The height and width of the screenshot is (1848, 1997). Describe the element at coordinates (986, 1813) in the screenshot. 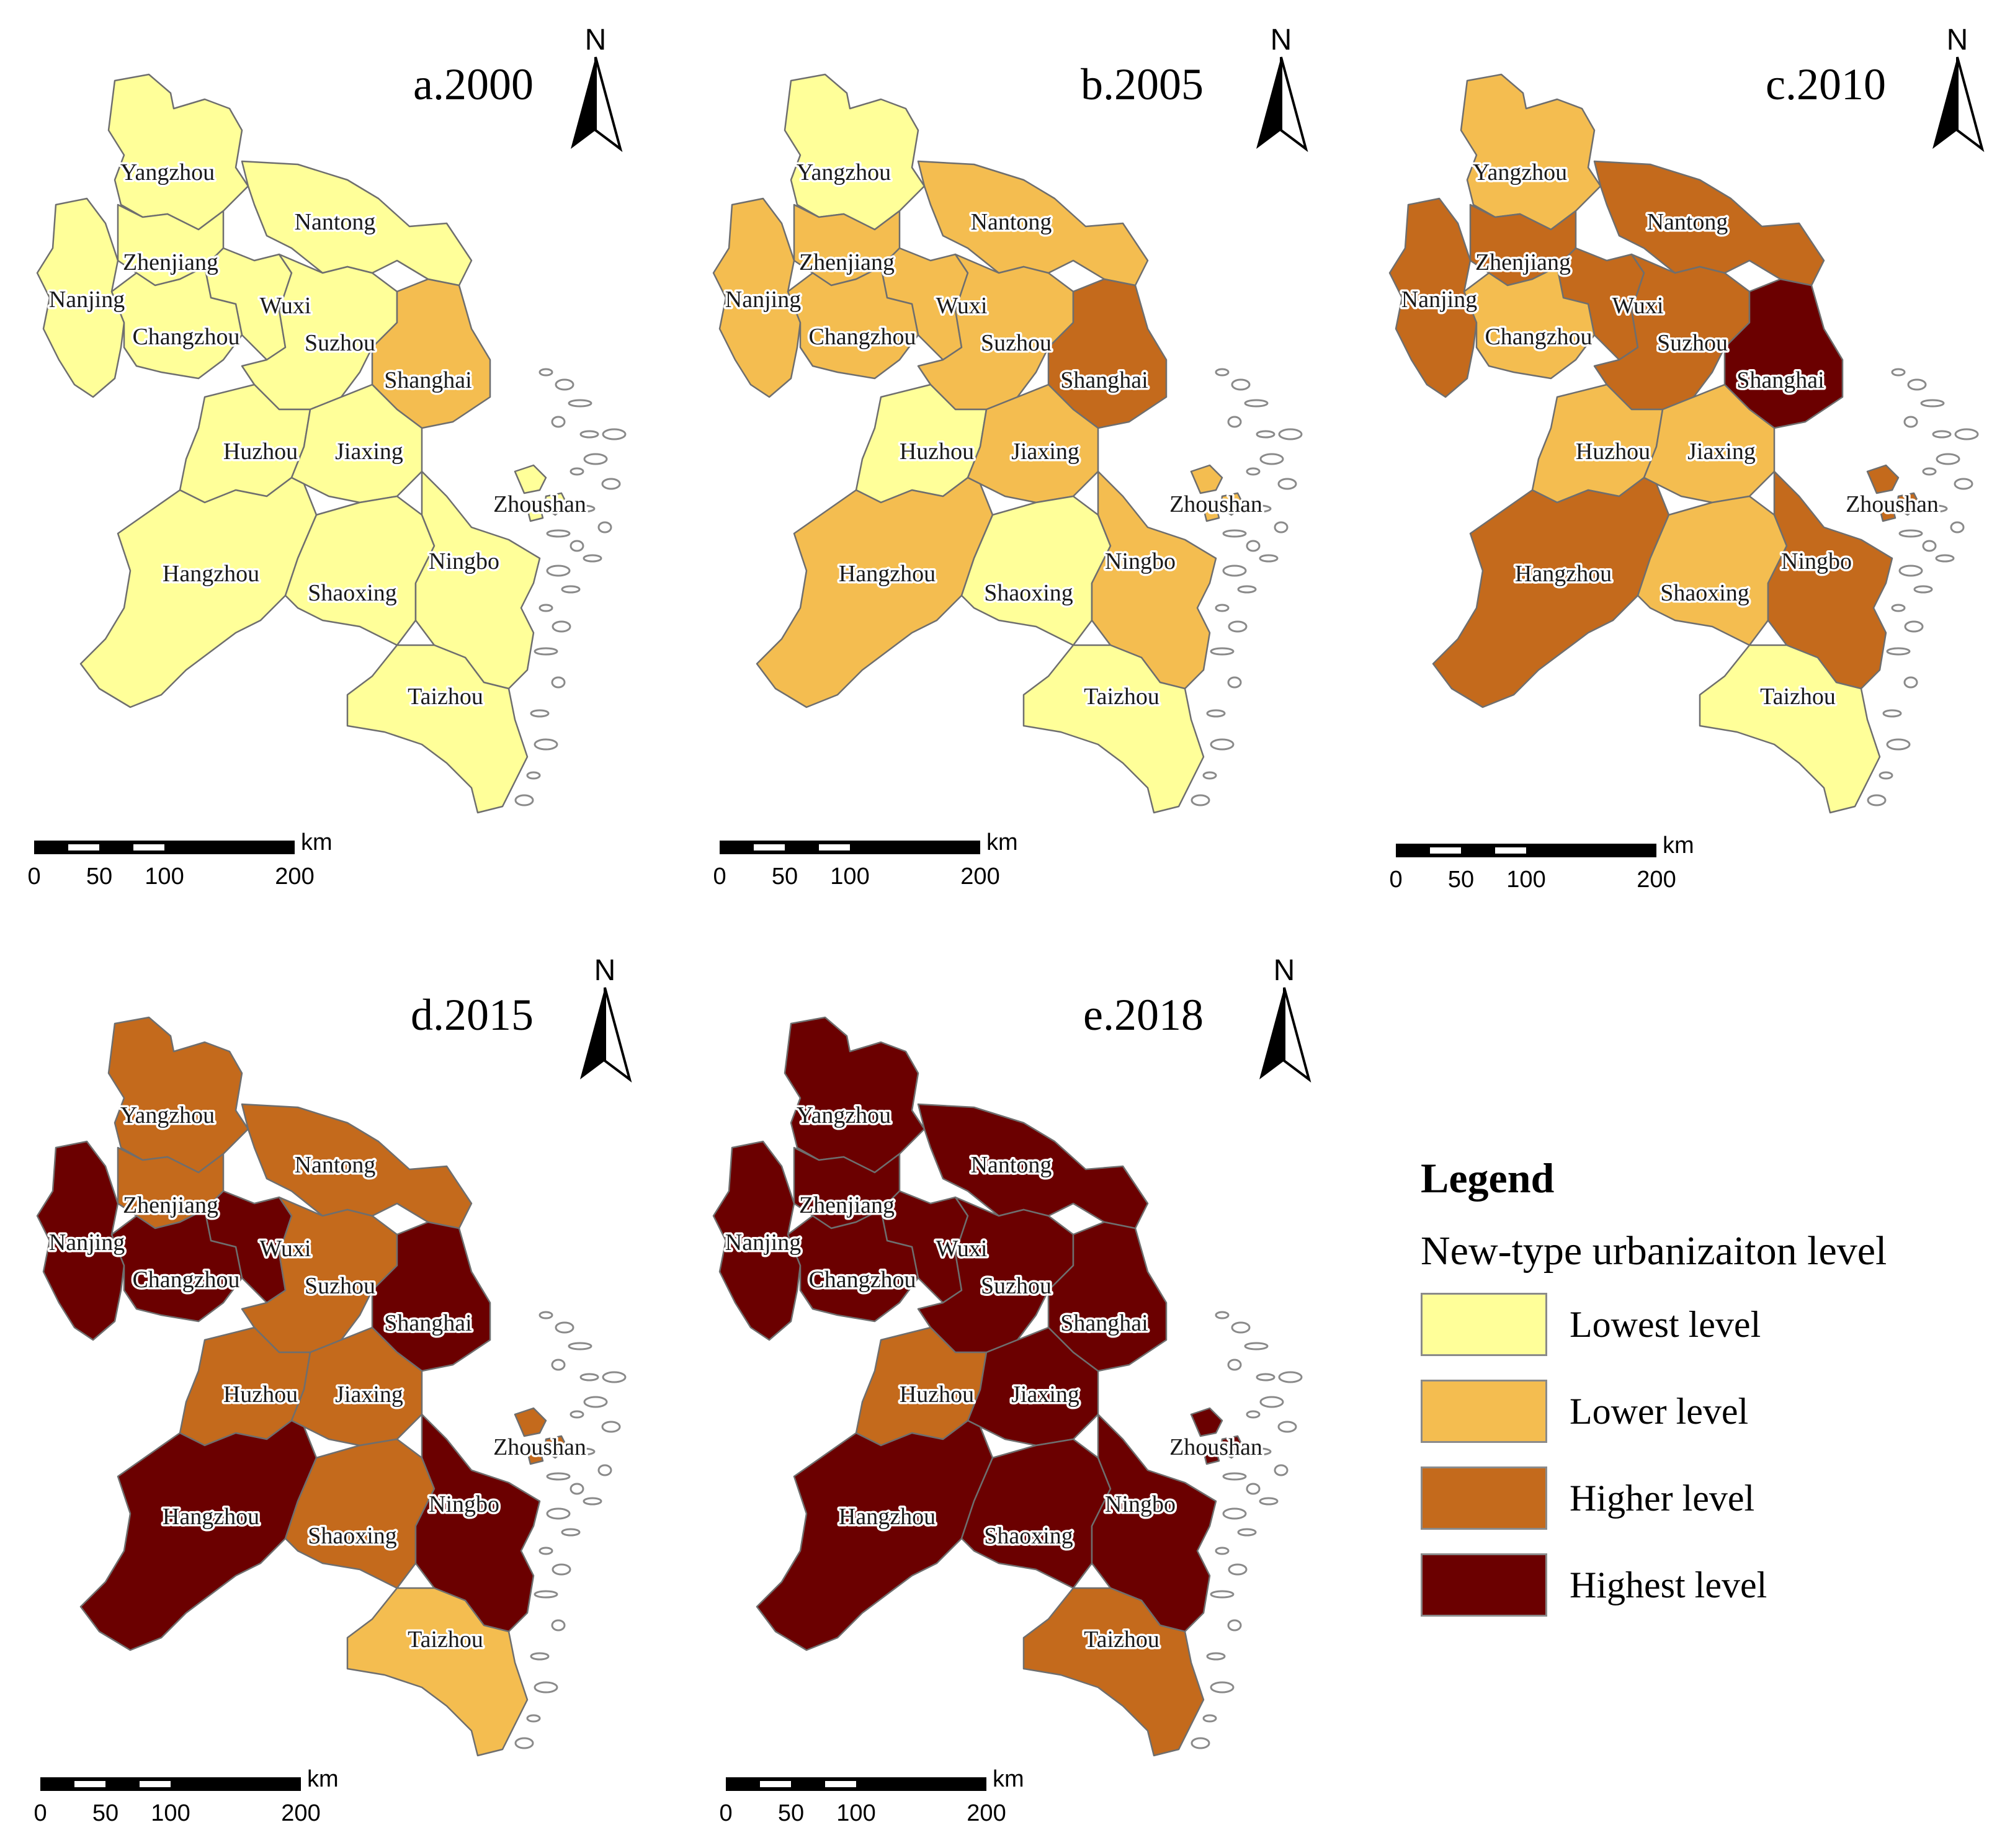

I see `scale-tick-label: 200` at that location.